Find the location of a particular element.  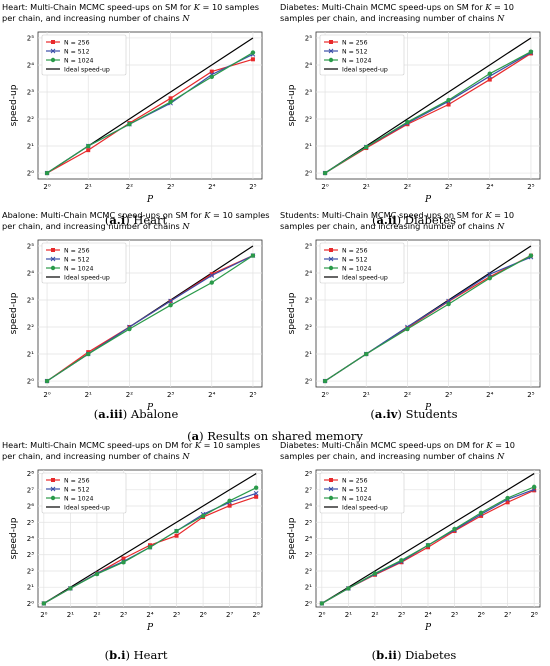

x-tick-label: 2⁸ is located at coordinates (256, 615).